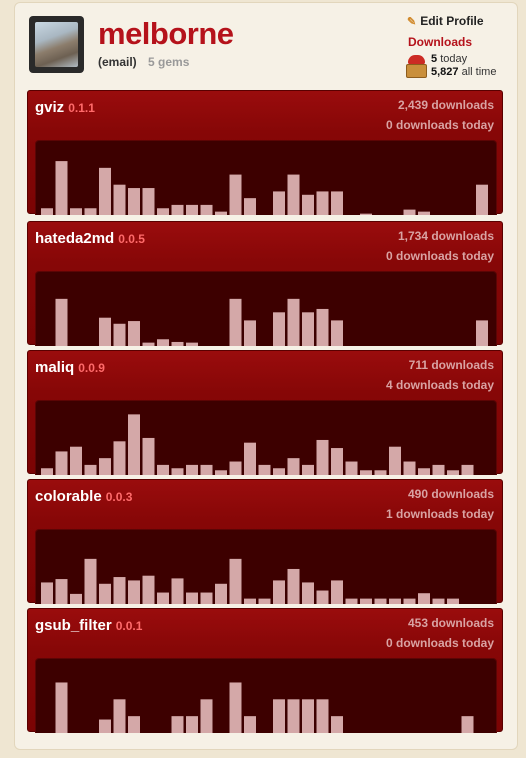 The height and width of the screenshot is (758, 526). I want to click on downloads-today-count: 5, so click(434, 59).